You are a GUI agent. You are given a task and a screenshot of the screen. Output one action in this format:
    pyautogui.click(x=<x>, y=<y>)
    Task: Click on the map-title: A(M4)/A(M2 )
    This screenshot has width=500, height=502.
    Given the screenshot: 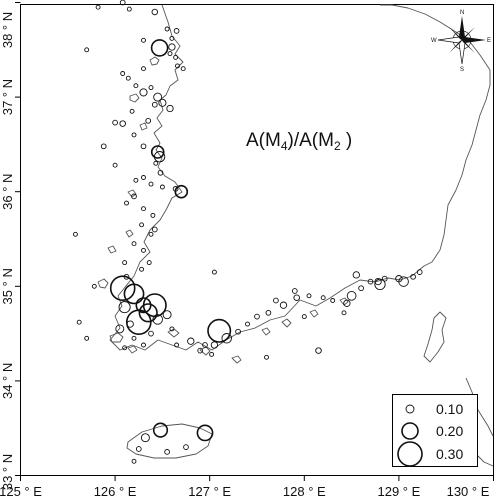 What is the action you would take?
    pyautogui.click(x=299, y=141)
    